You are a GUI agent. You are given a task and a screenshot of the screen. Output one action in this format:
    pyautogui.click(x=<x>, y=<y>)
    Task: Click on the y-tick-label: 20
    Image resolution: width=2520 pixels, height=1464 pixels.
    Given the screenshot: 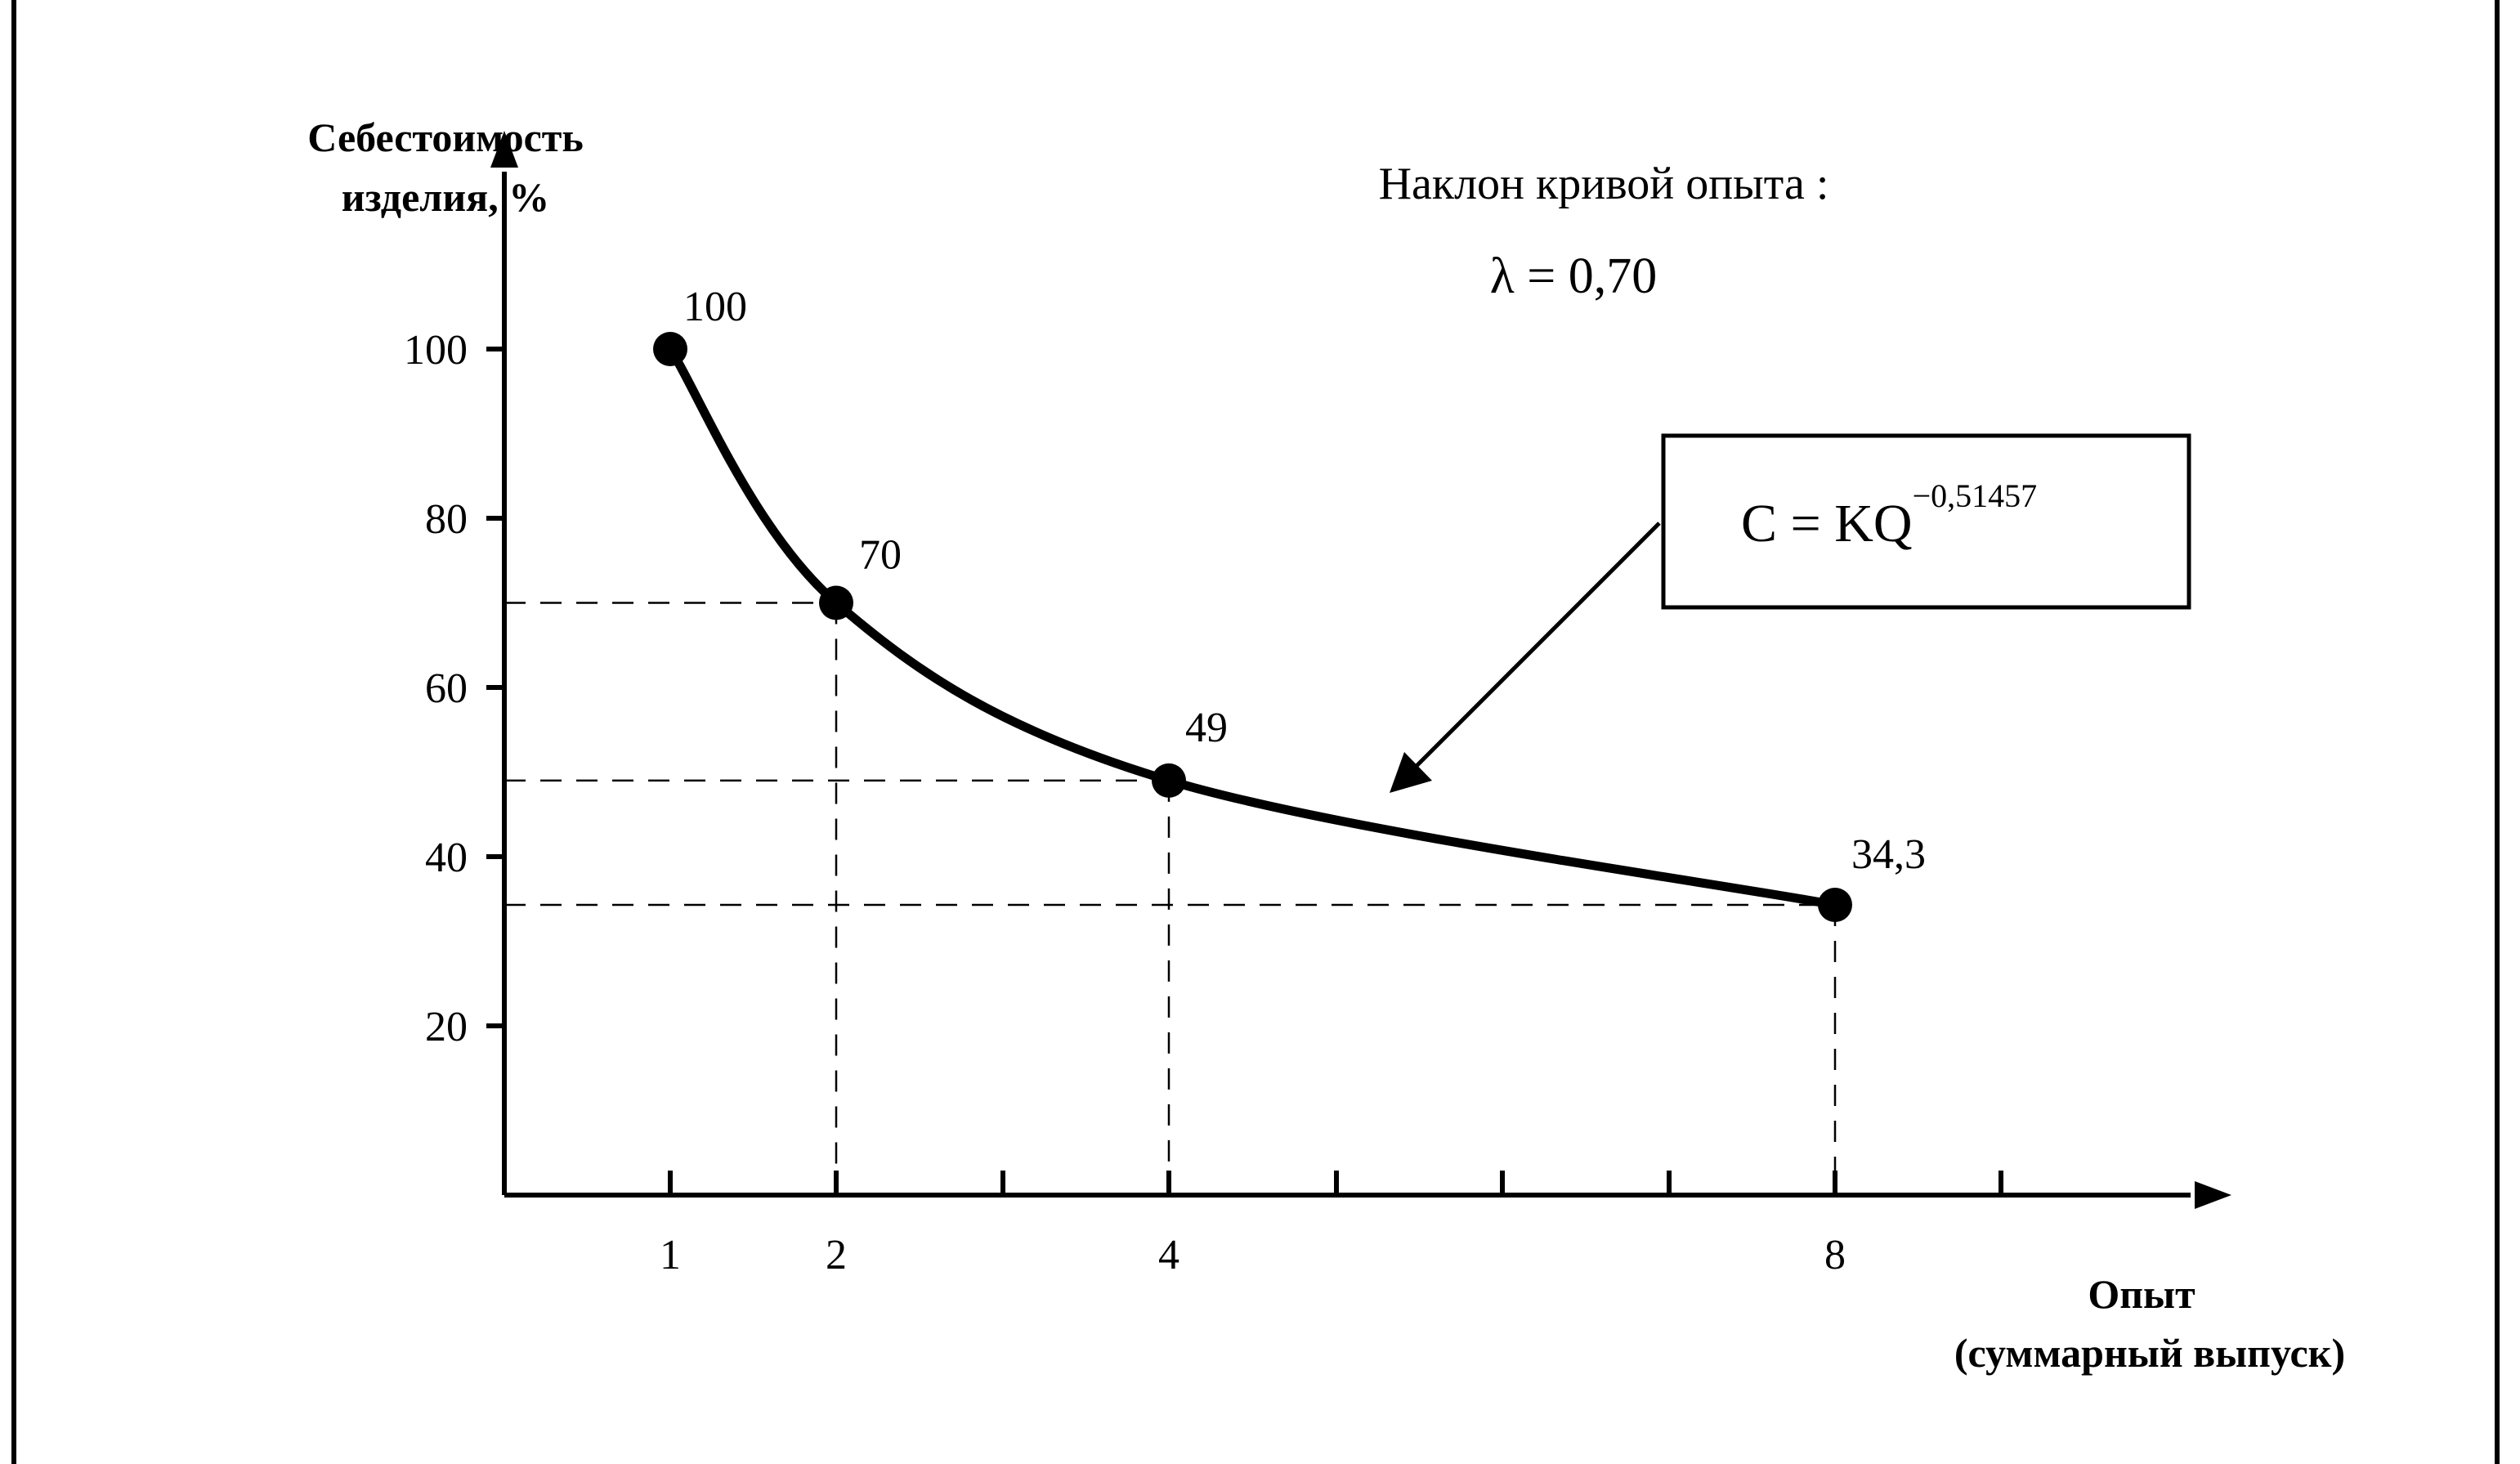 What is the action you would take?
    pyautogui.click(x=447, y=1027)
    